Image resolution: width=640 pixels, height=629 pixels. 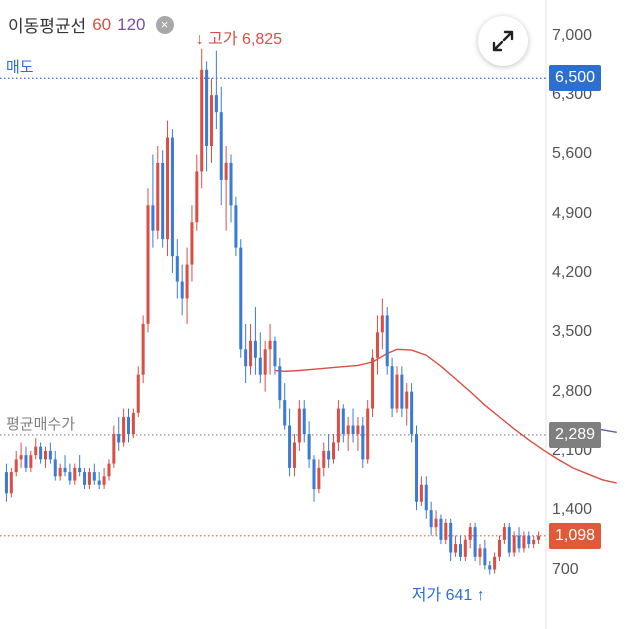 I want to click on legend-title: 이동평균선, so click(x=47, y=26).